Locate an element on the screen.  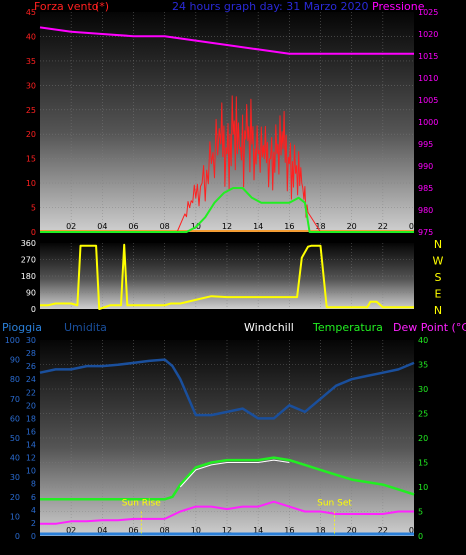
wind-y-tick: 45 is located at coordinates (31, 12).